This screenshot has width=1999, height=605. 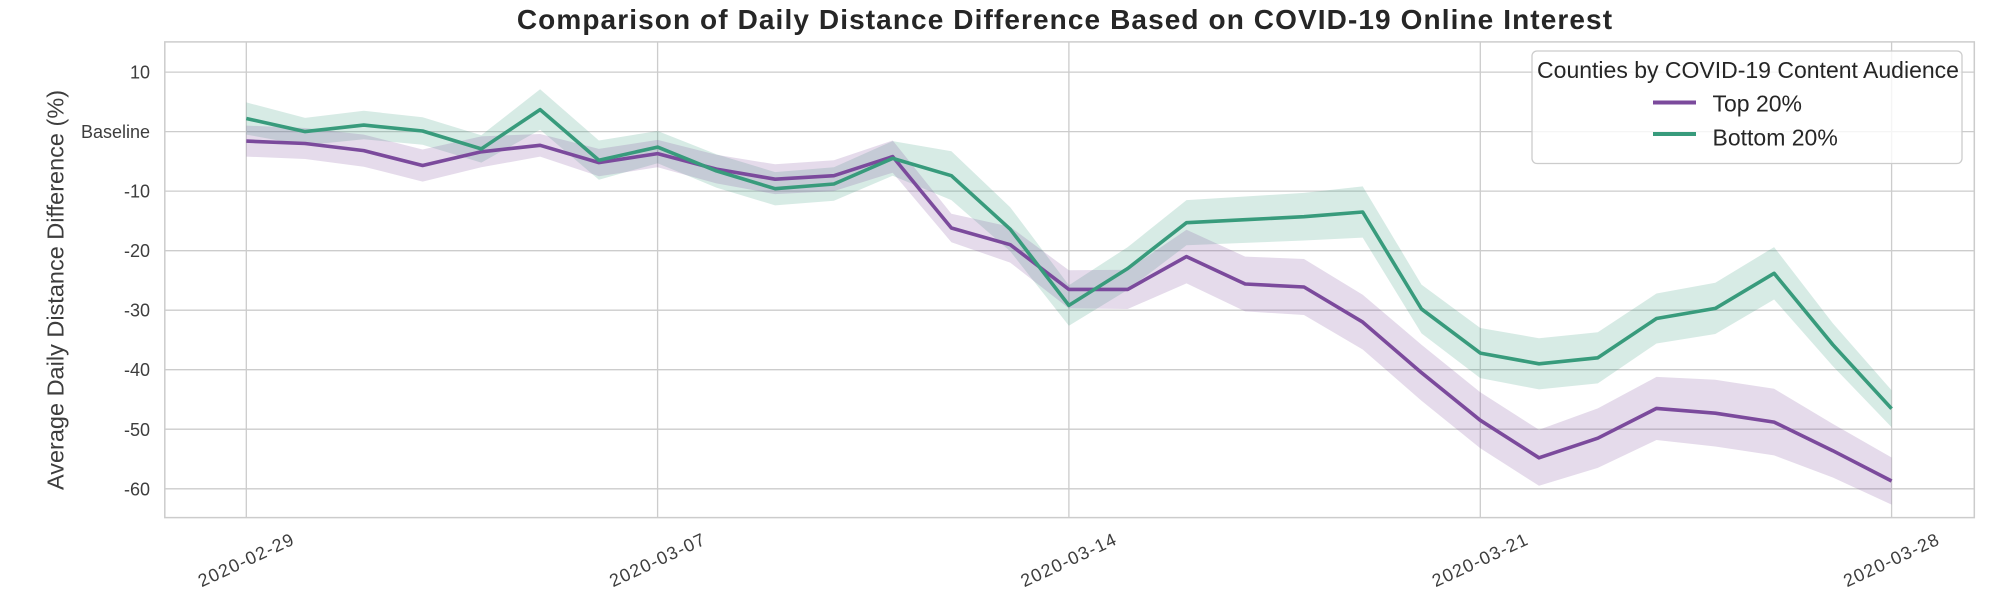 What do you see at coordinates (137, 489) in the screenshot?
I see `svg-text: -60` at bounding box center [137, 489].